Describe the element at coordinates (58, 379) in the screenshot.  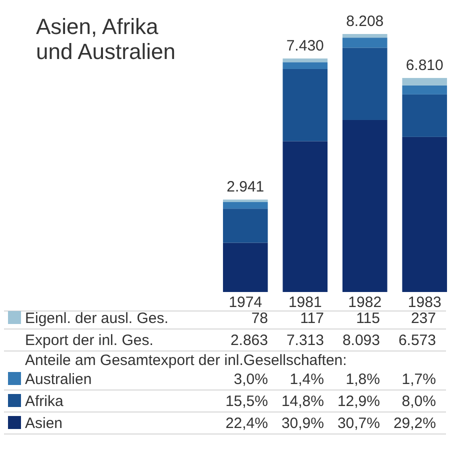
I see `legend-label: Australien` at that location.